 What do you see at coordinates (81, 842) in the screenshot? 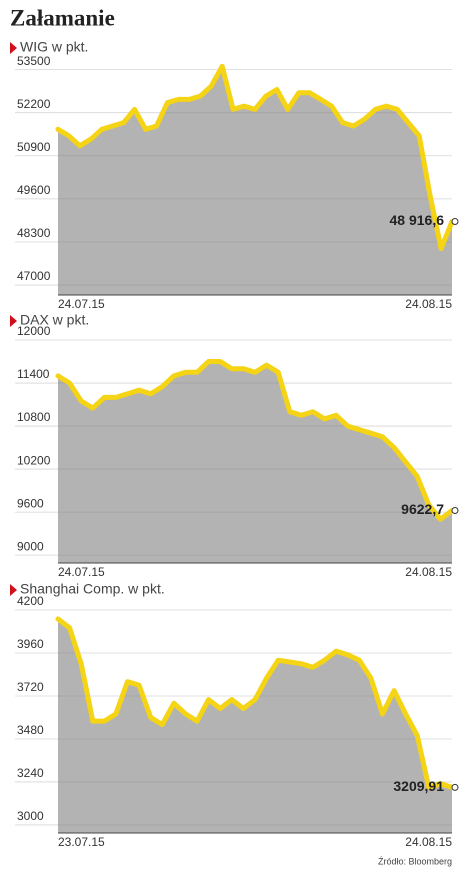
I see `x-tick-label: 23.07.15` at bounding box center [81, 842].